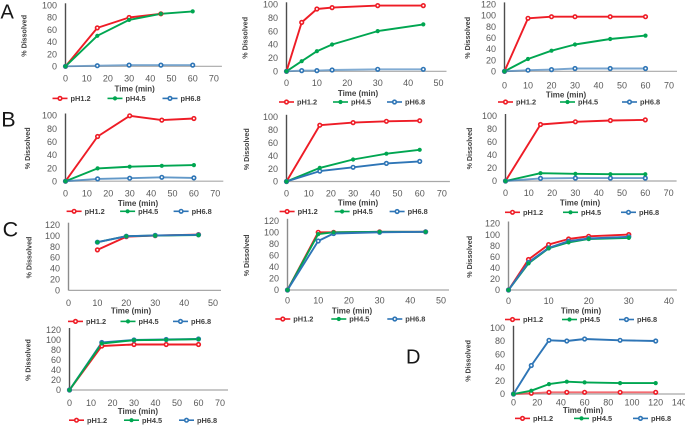  Describe the element at coordinates (413, 357) in the screenshot. I see `svg-text: D` at that location.